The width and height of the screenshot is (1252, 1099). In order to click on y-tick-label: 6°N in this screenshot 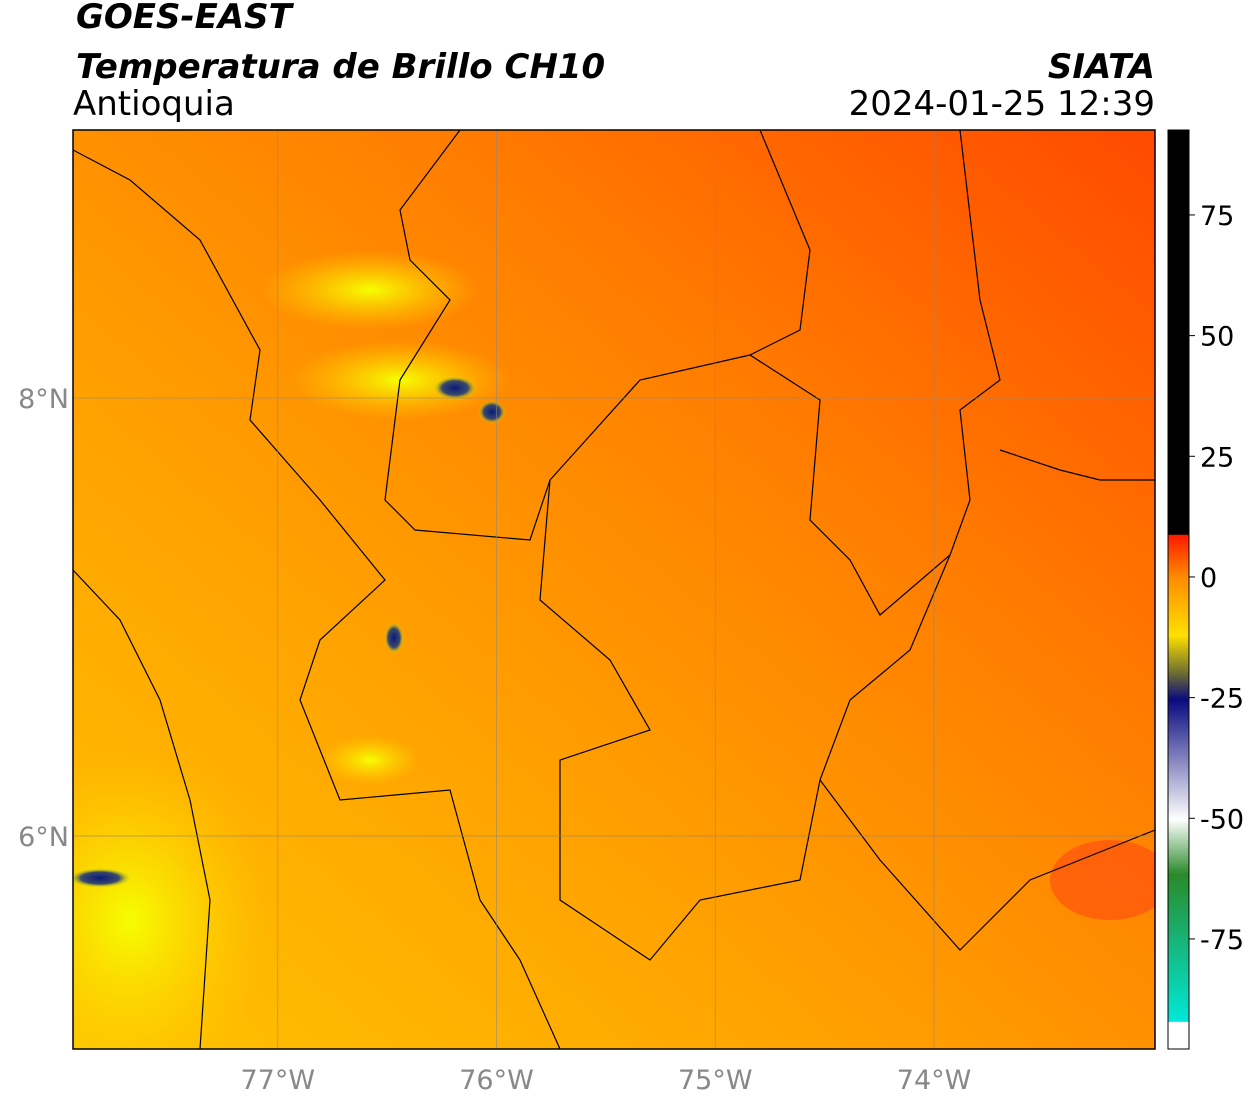, I will do `click(43, 837)`.